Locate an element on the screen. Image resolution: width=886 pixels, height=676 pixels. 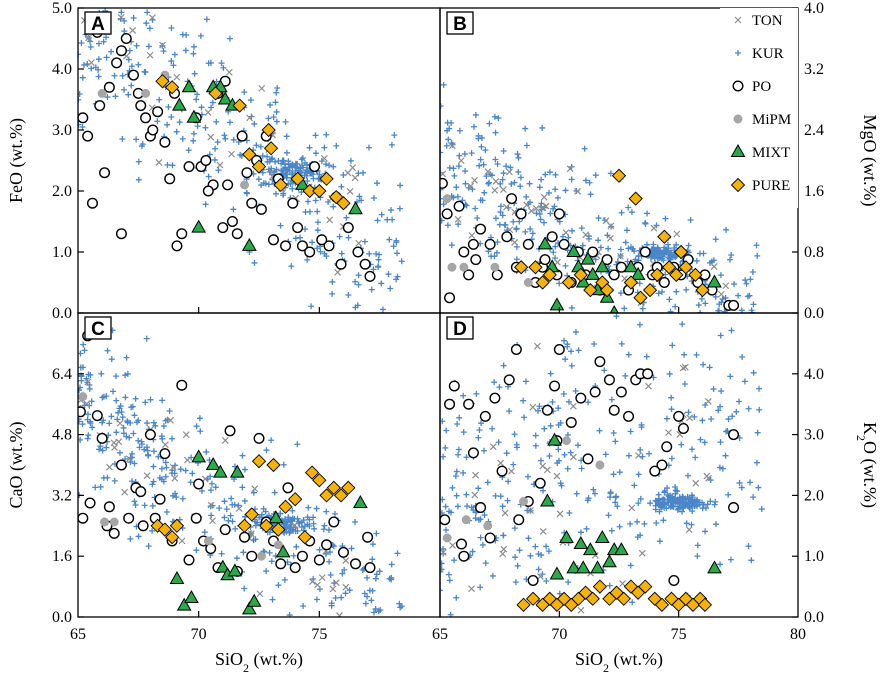
panel-letter: B is located at coordinates (460, 23).